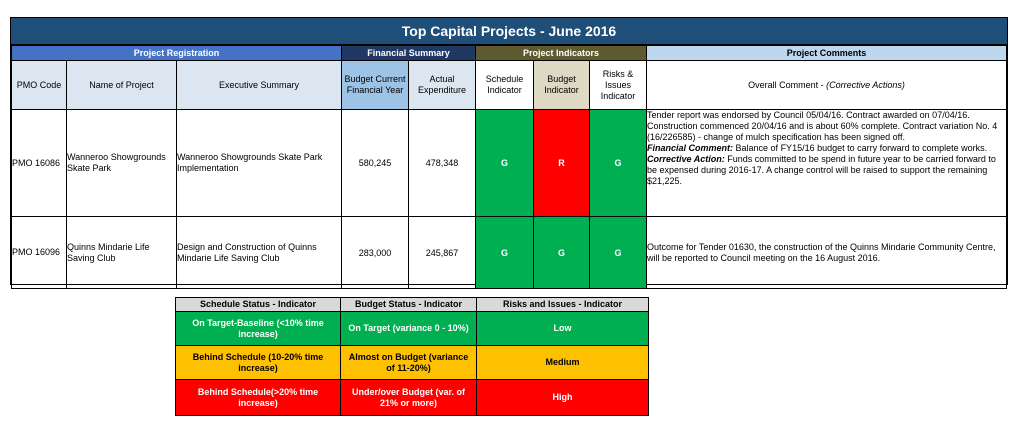 This screenshot has height=434, width=1026. Describe the element at coordinates (408, 53) in the screenshot. I see `section-financial: Financial Summary` at that location.